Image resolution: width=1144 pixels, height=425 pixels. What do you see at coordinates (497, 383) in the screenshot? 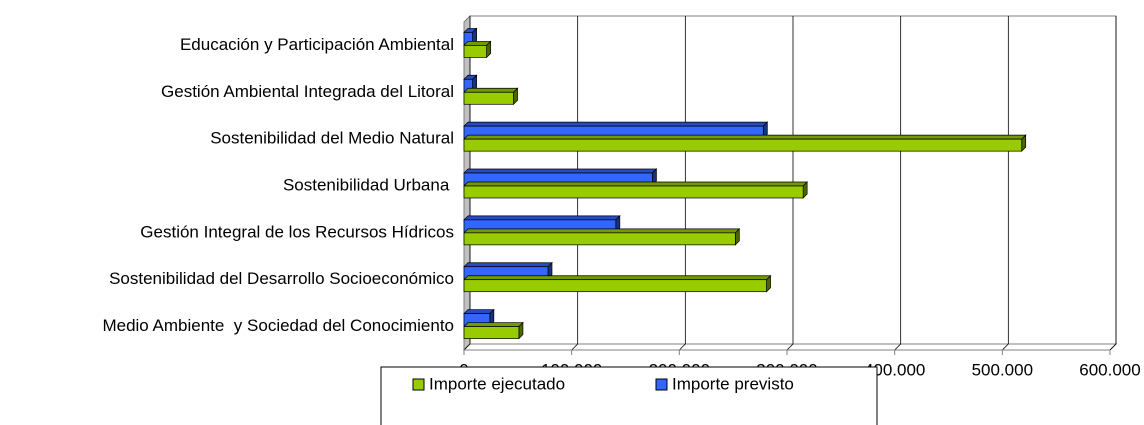
I see `legend-label: Importe ejecutado` at bounding box center [497, 383].